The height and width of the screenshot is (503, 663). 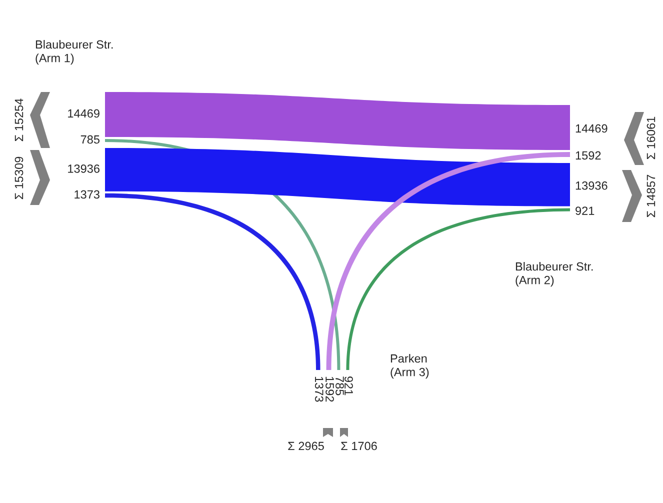 What do you see at coordinates (19, 178) in the screenshot?
I see `text: Σ 15309` at bounding box center [19, 178].